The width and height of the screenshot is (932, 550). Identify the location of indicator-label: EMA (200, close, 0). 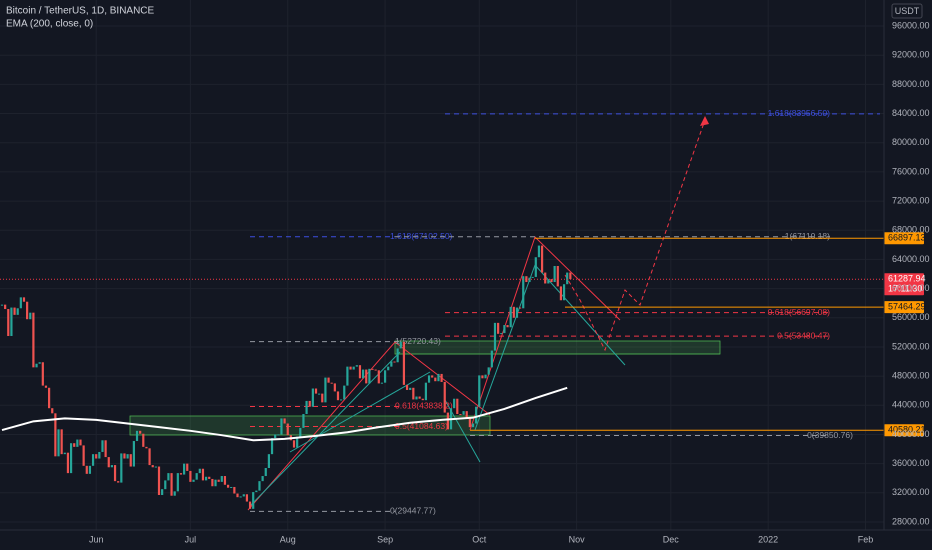
(49, 24).